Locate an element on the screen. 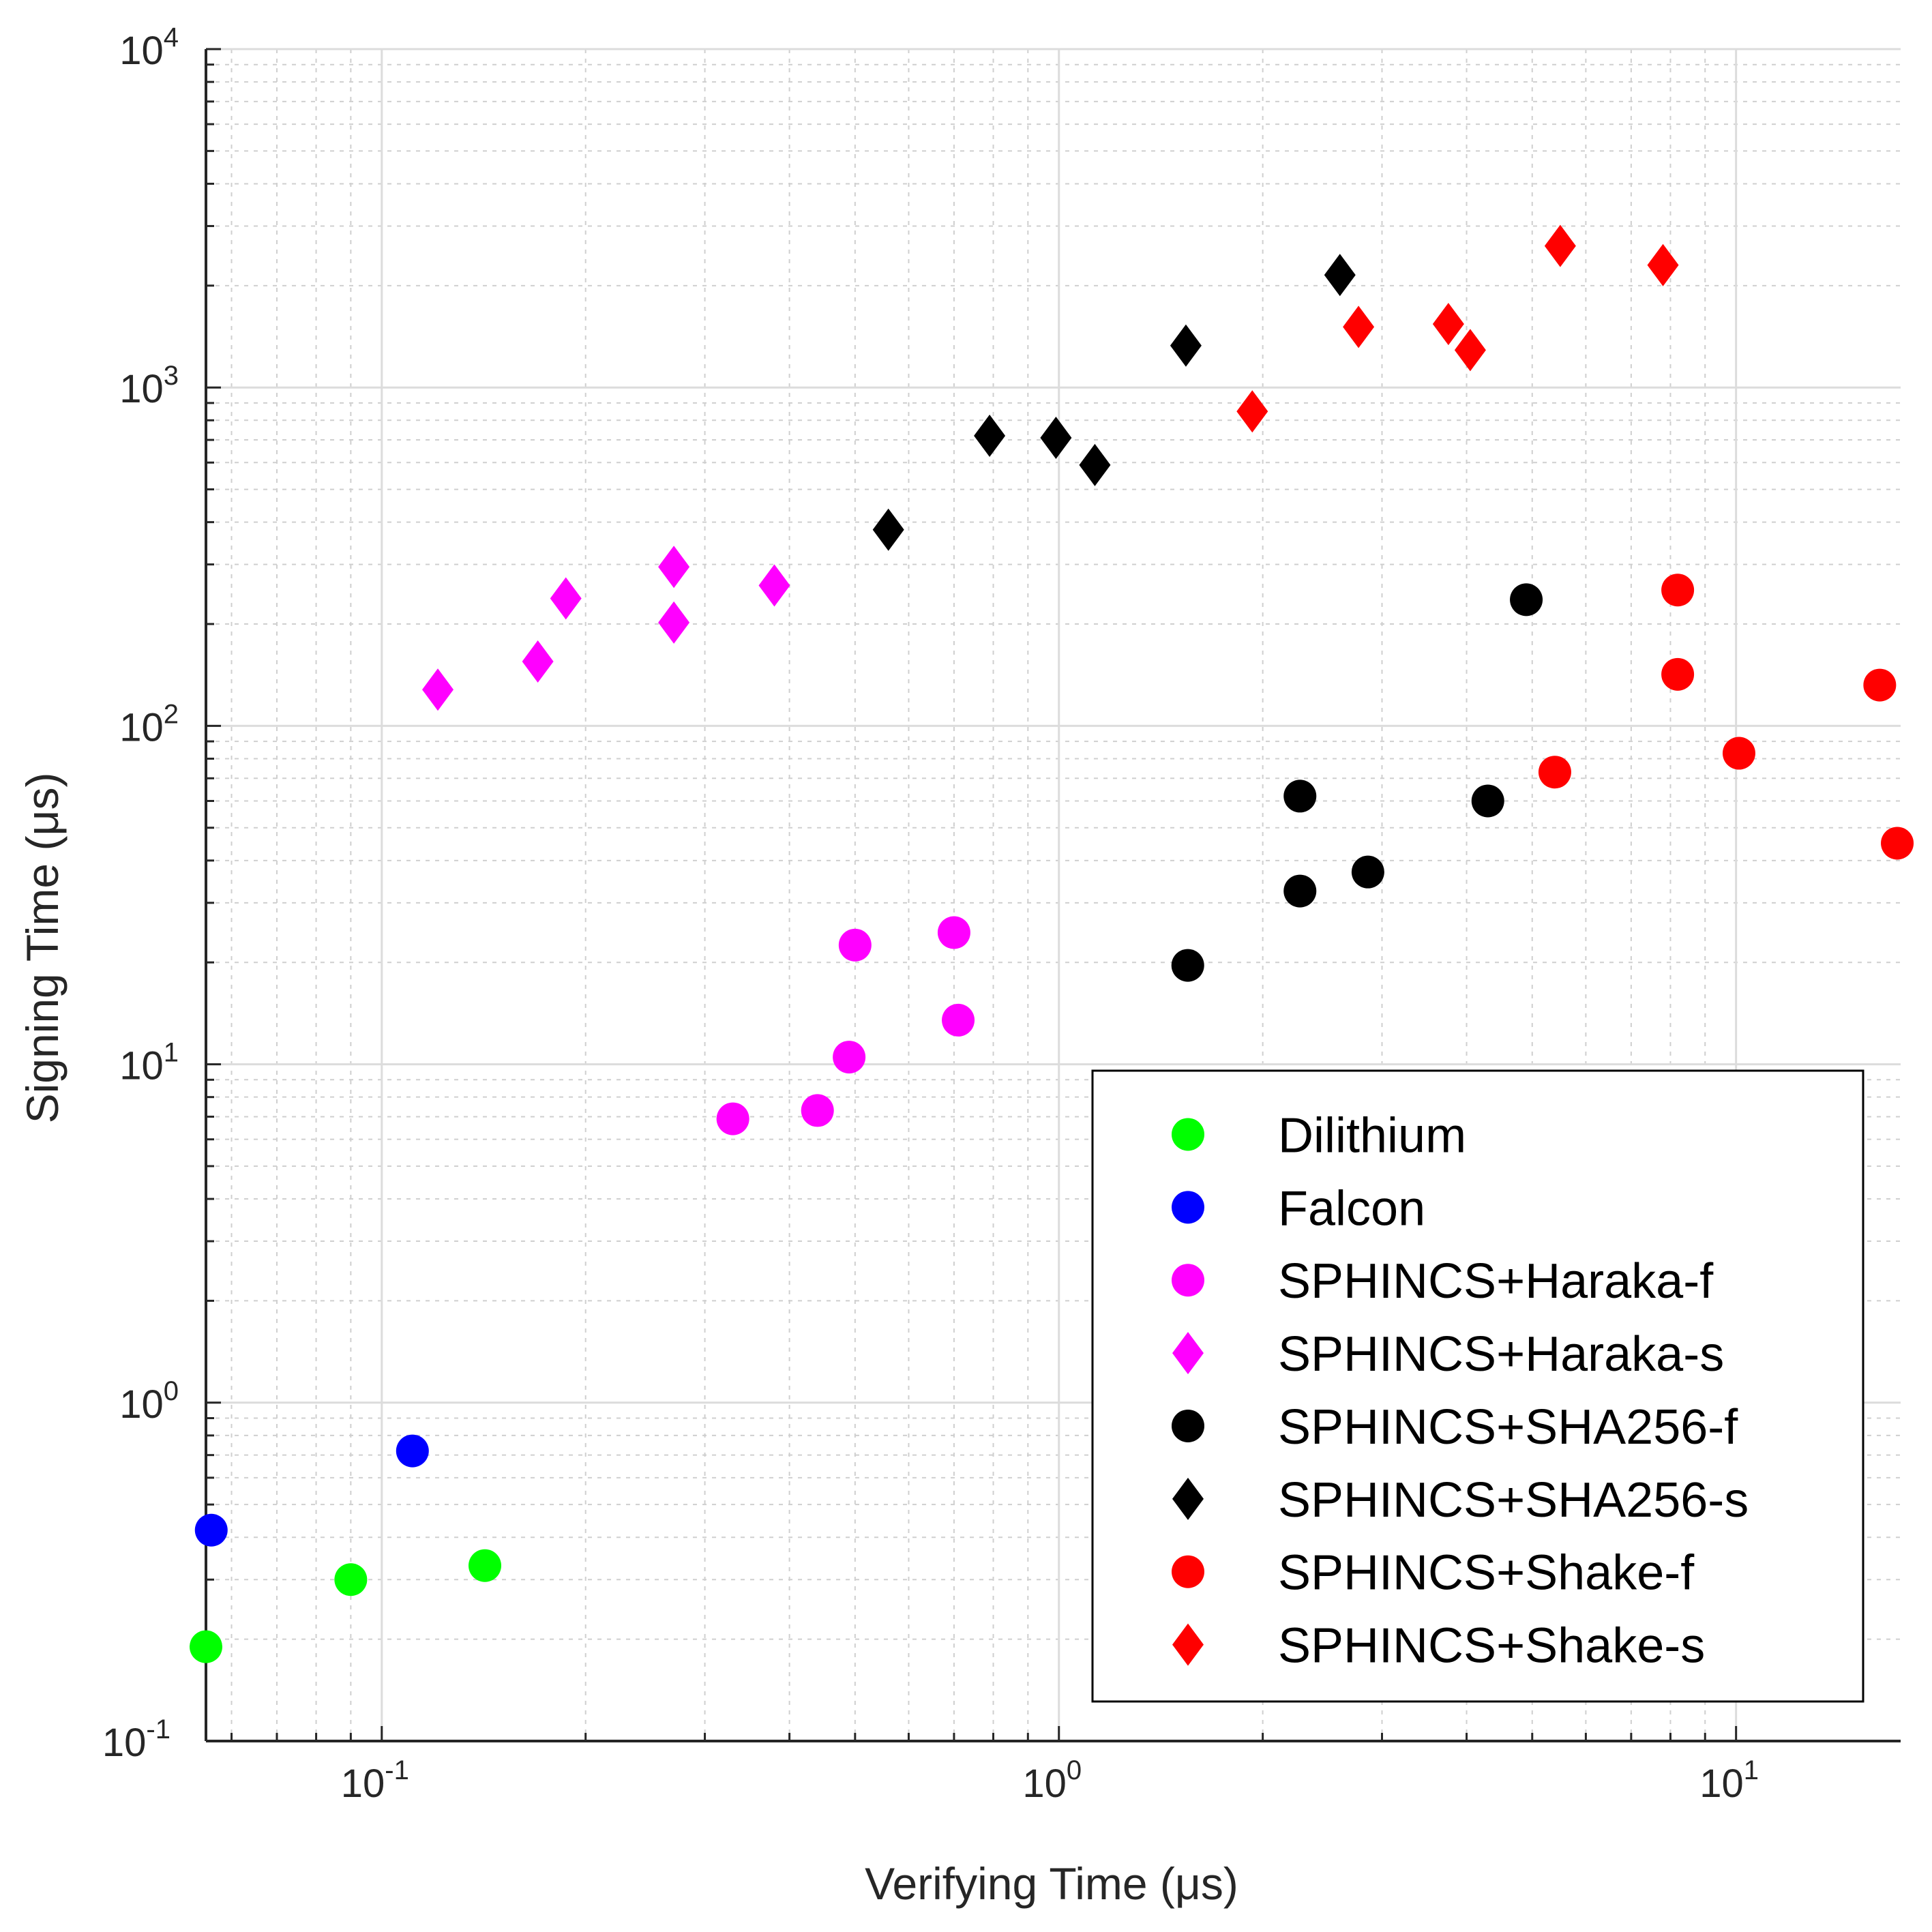 This screenshot has width=1932, height=1932. x-tick-label: 10⁰ is located at coordinates (1052, 1780).